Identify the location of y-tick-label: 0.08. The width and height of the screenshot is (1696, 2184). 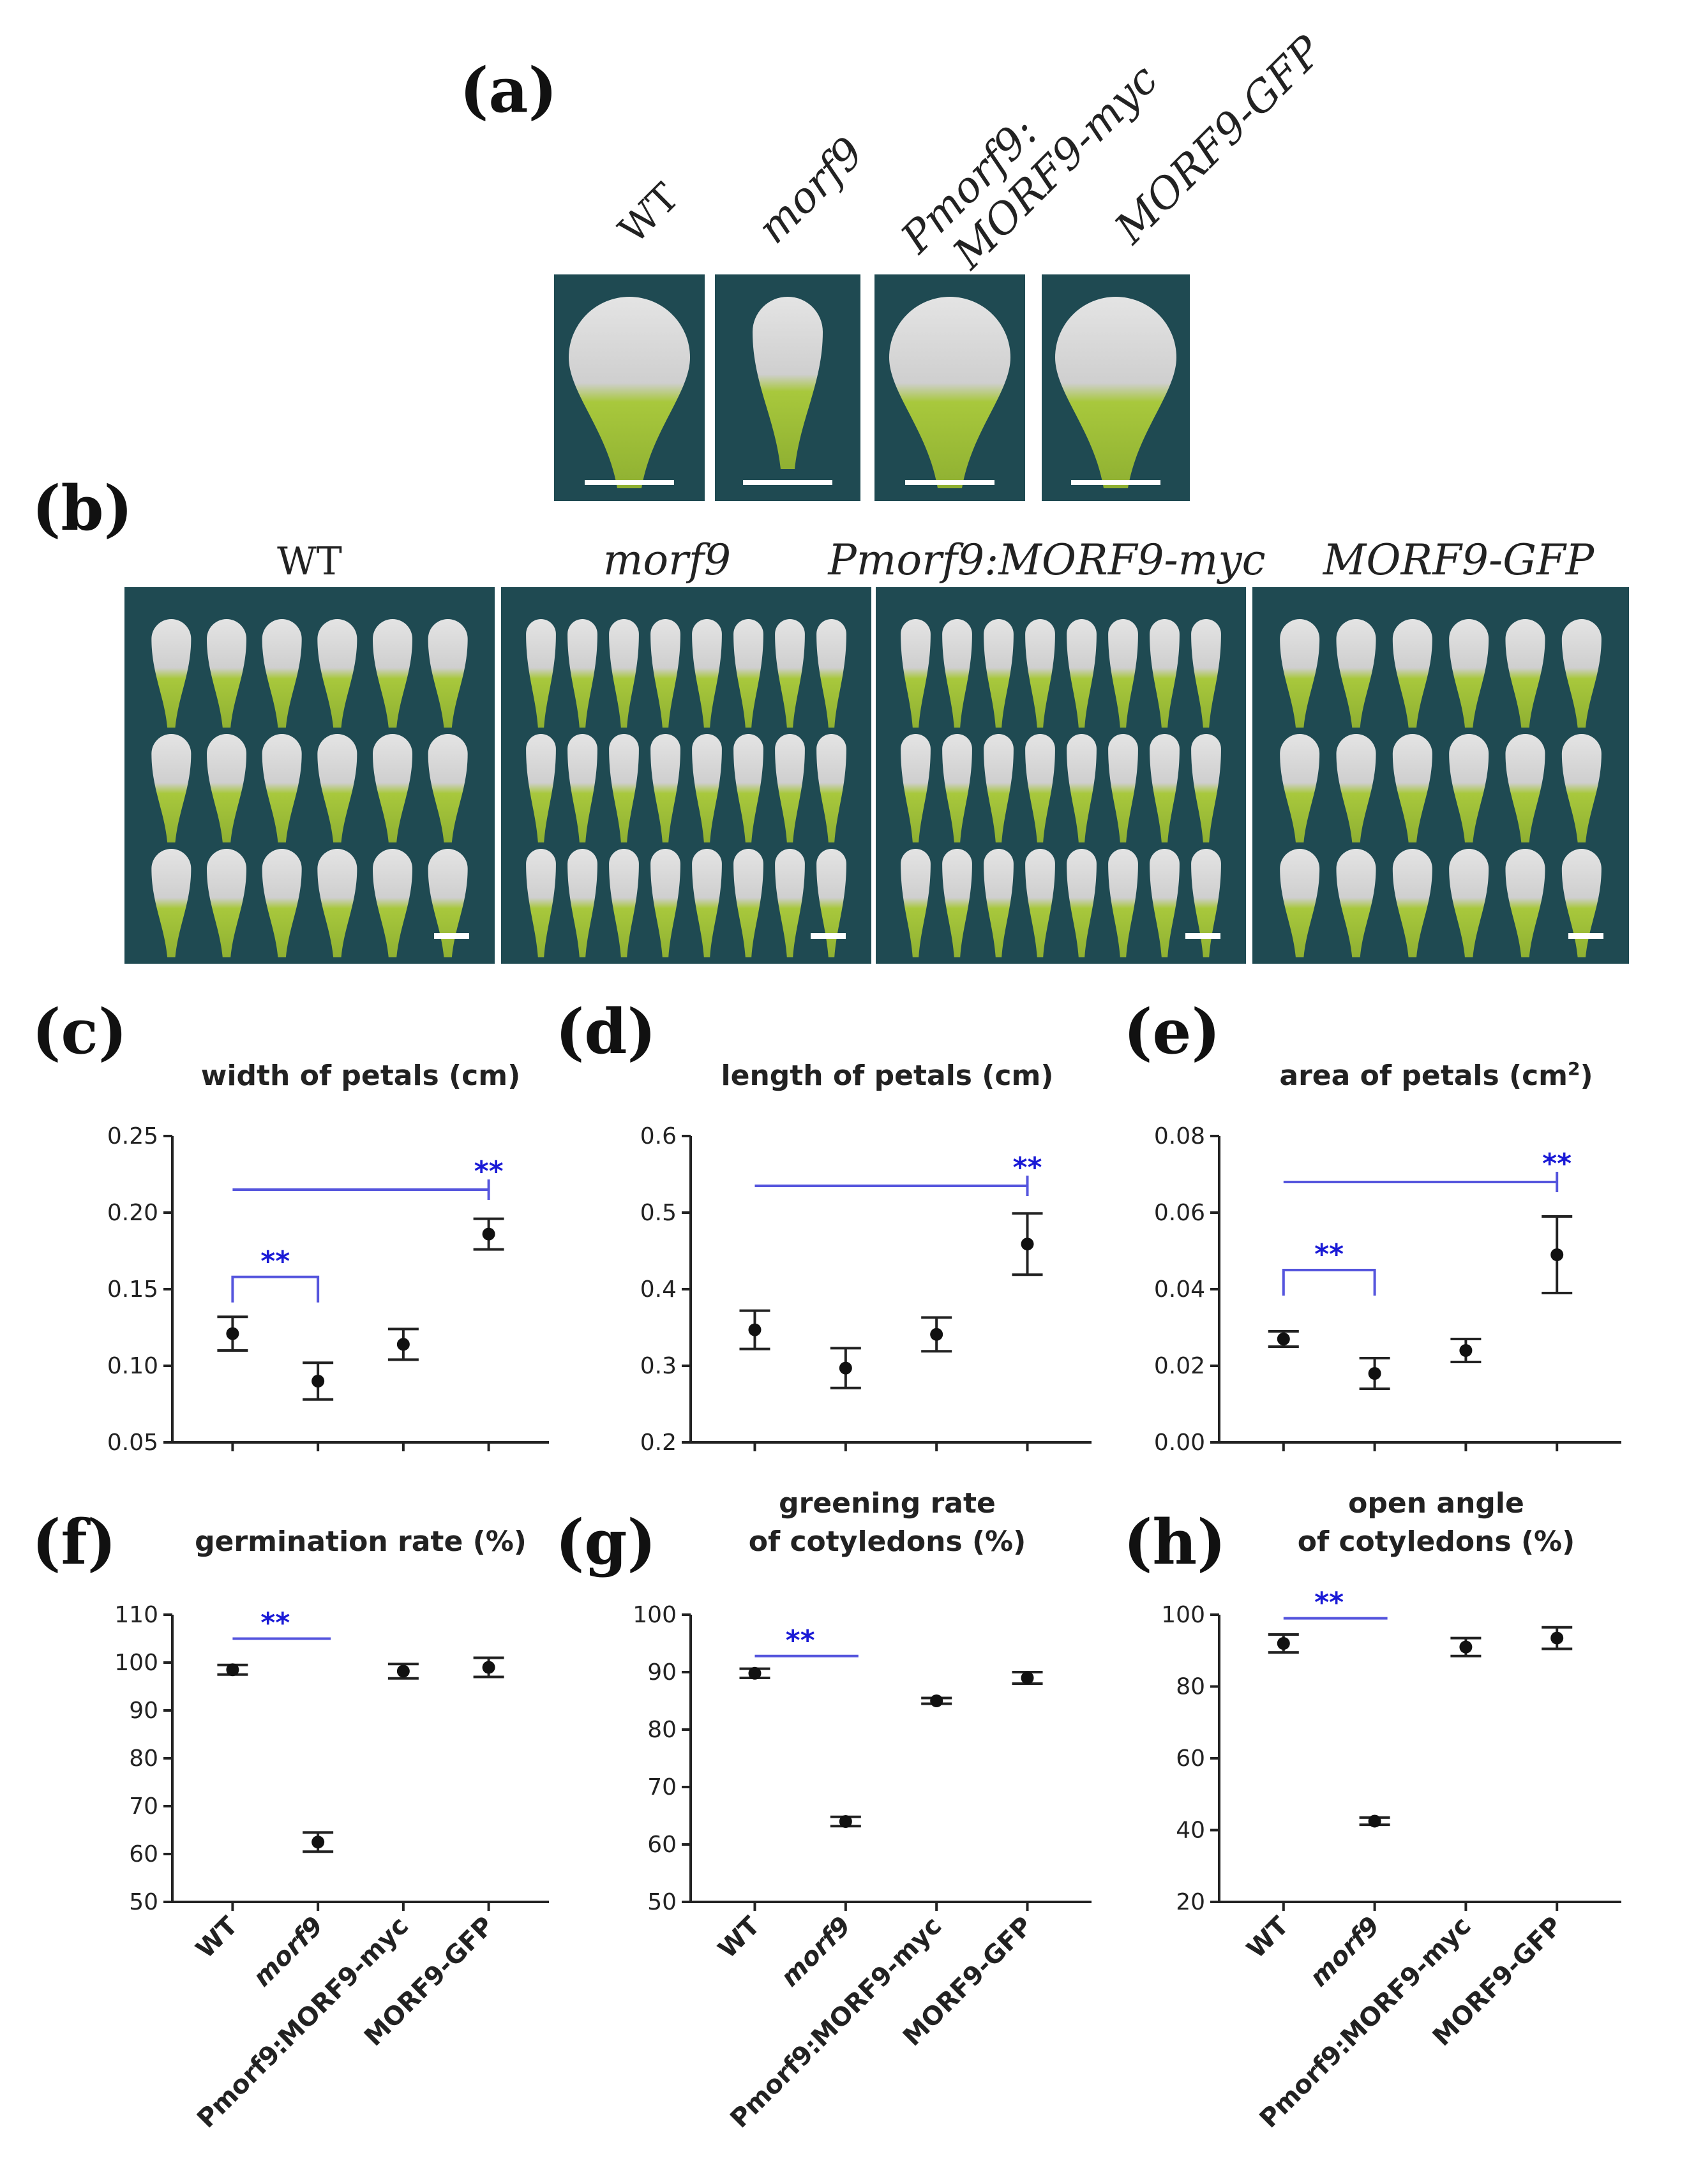
(1180, 1136).